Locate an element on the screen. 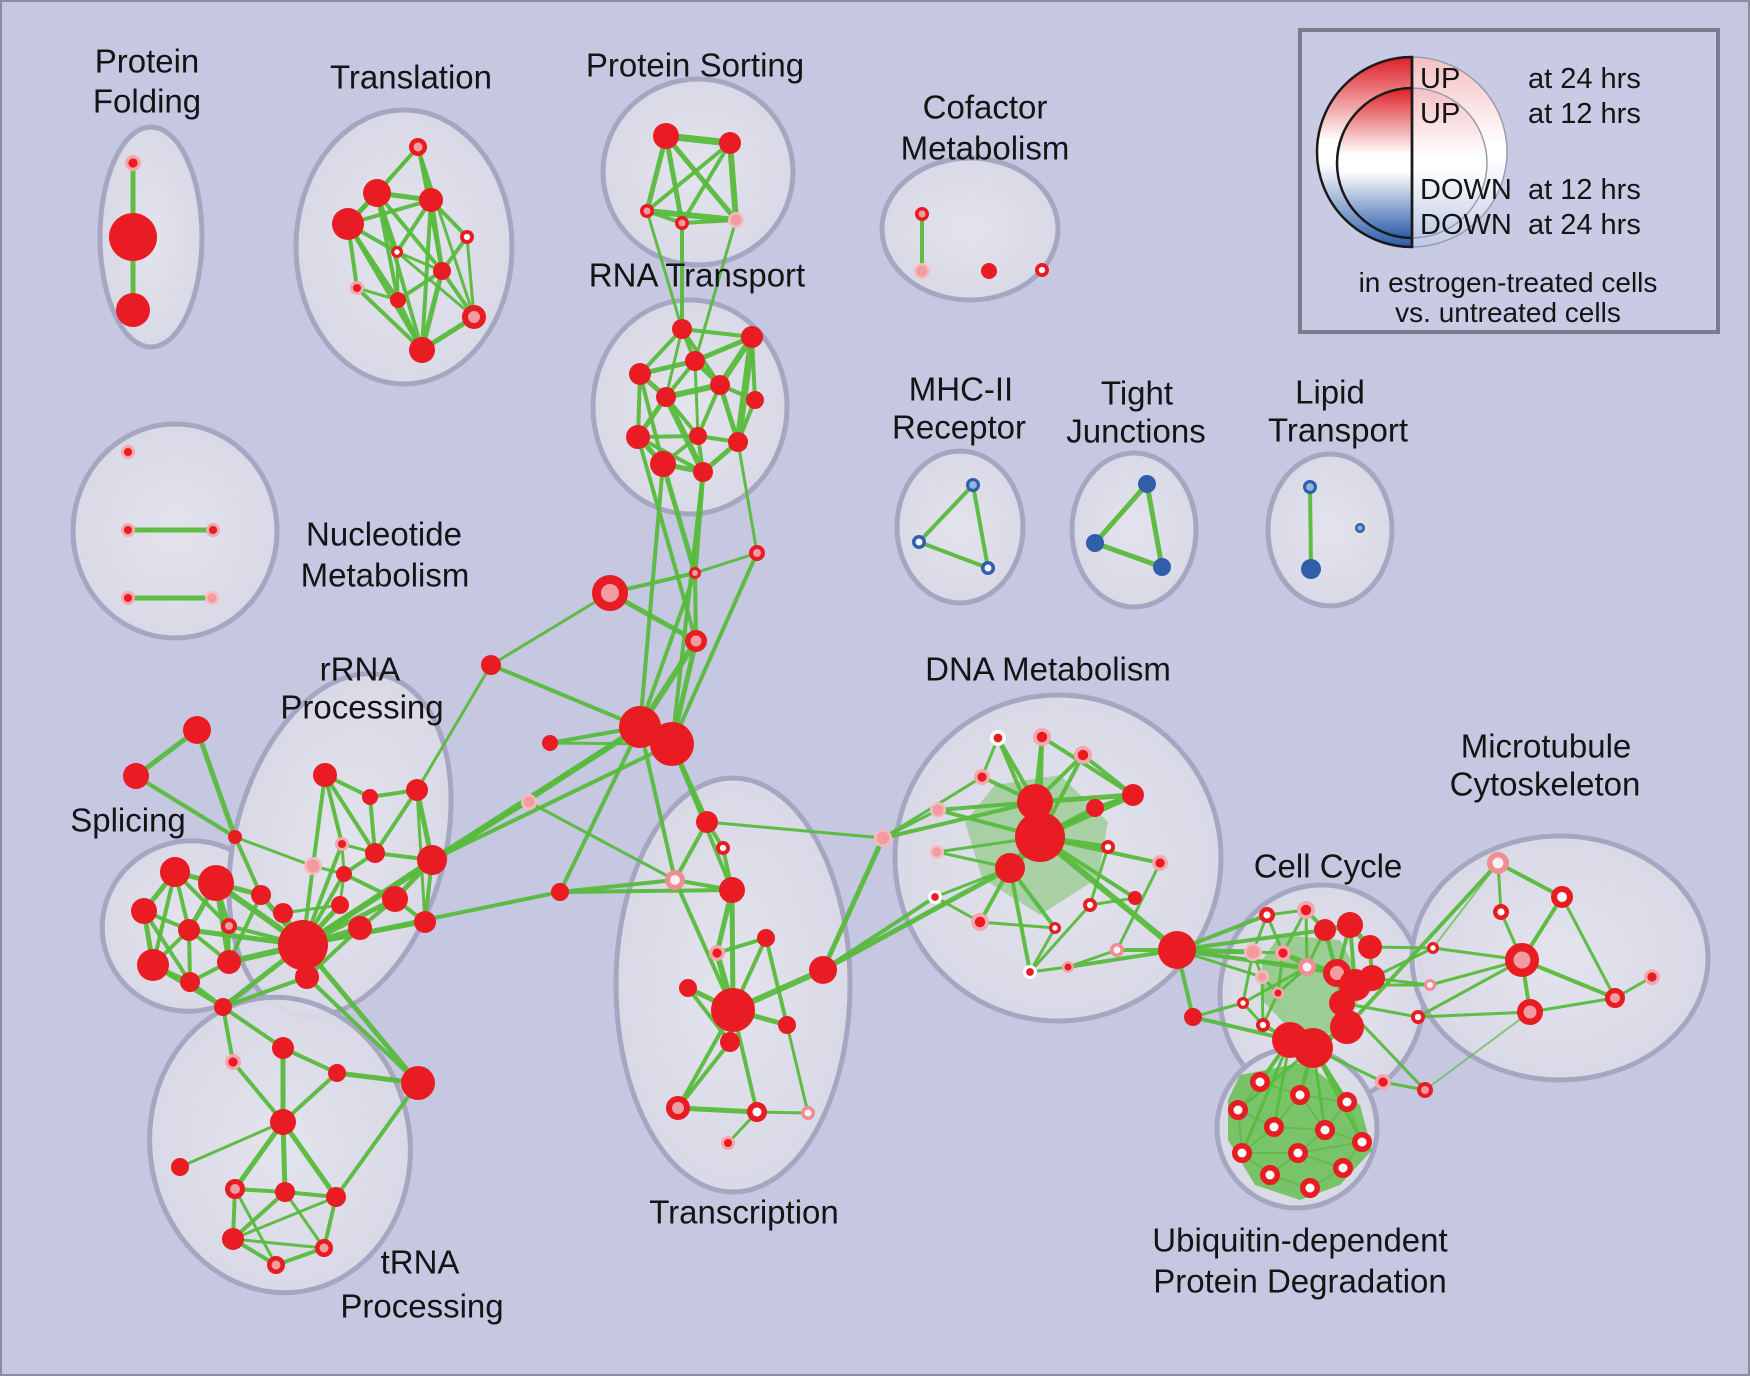 This screenshot has width=1750, height=1376. cluster-ubiquitin-dependent-protein-degradation-label-line2: Protein Degradation is located at coordinates (1300, 1281).